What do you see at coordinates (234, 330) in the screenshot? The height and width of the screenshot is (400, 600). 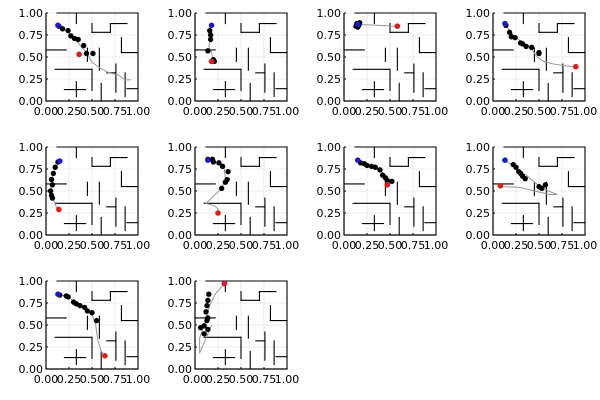 I see `subplot-10: 0.000.250.500.751.000.000.250.500.751.00` at bounding box center [234, 330].